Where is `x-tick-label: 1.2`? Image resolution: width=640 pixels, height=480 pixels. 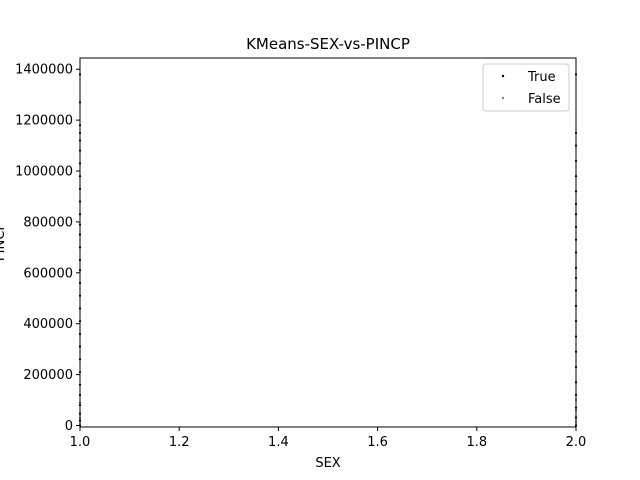
x-tick-label: 1.2 is located at coordinates (179, 442).